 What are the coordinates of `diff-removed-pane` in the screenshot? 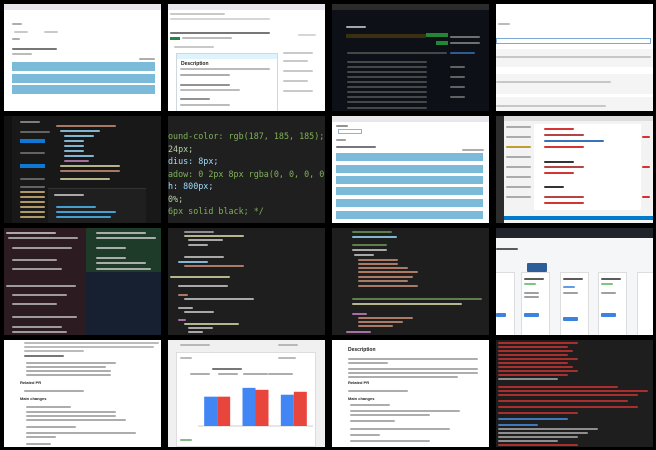 It's located at (45, 281).